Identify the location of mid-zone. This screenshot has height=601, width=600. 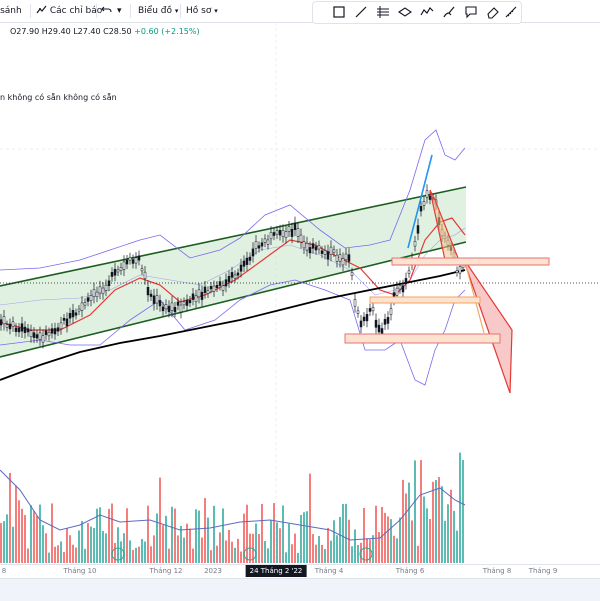
(425, 300).